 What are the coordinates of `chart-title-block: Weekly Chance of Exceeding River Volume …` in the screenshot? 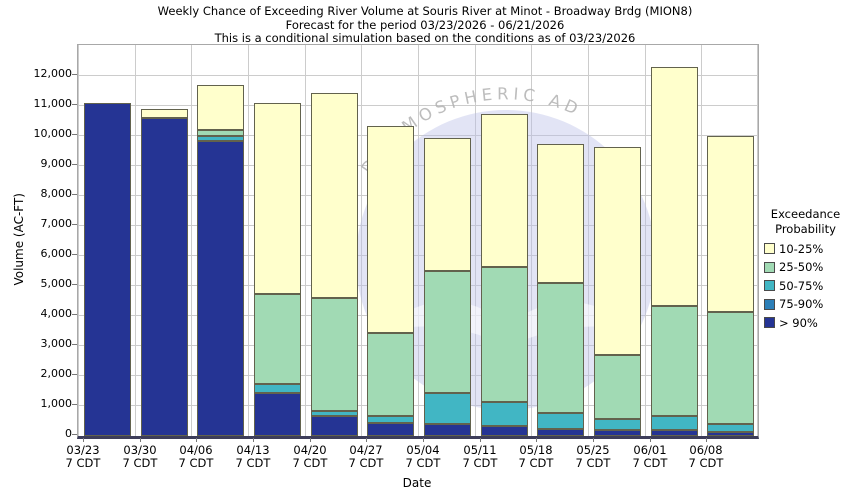 It's located at (425, 25).